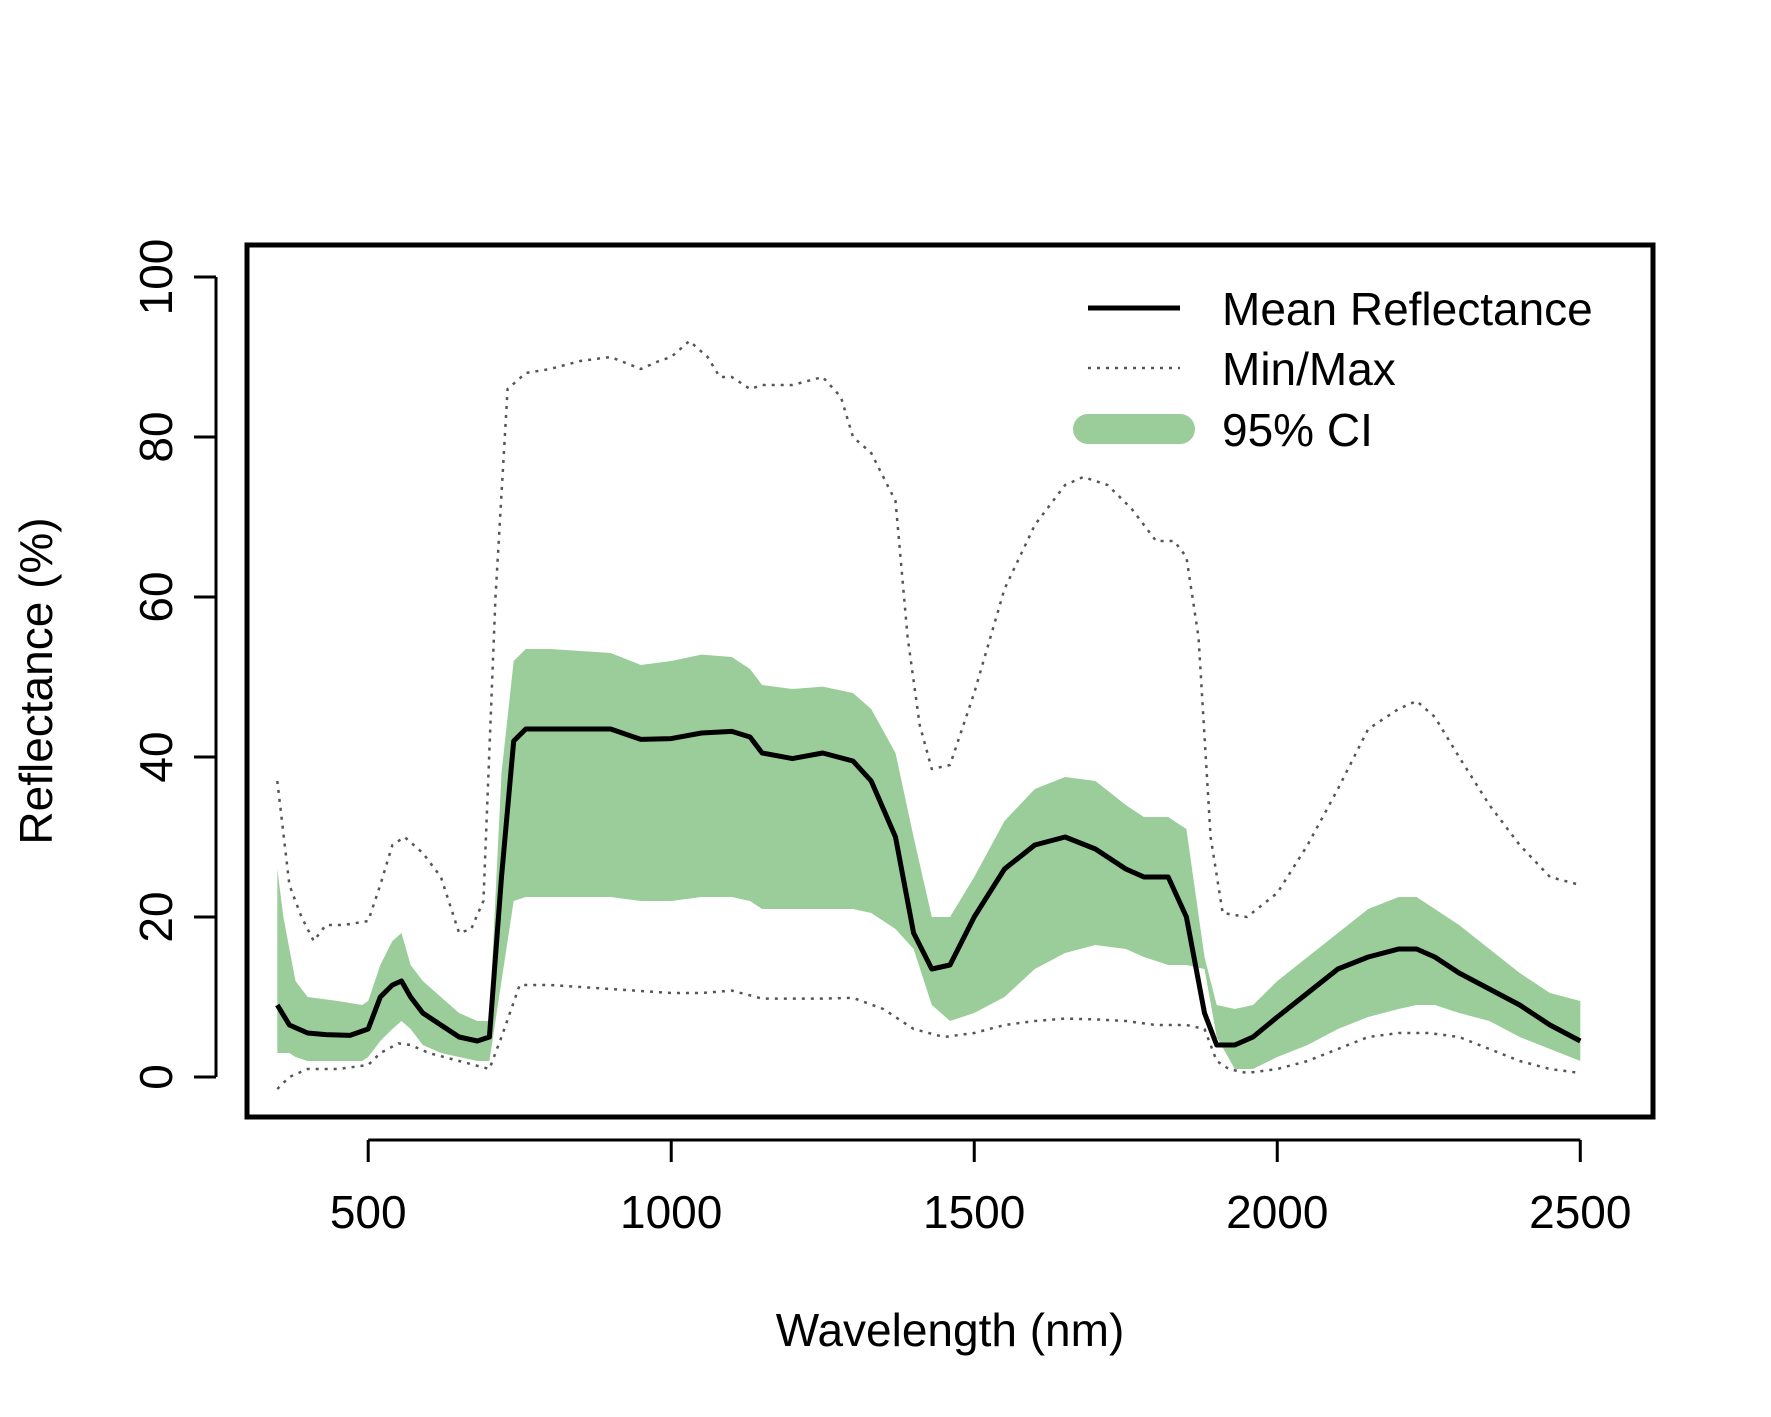 The height and width of the screenshot is (1417, 1771). I want to click on legend-label-ci: 95% CI, so click(1297, 430).